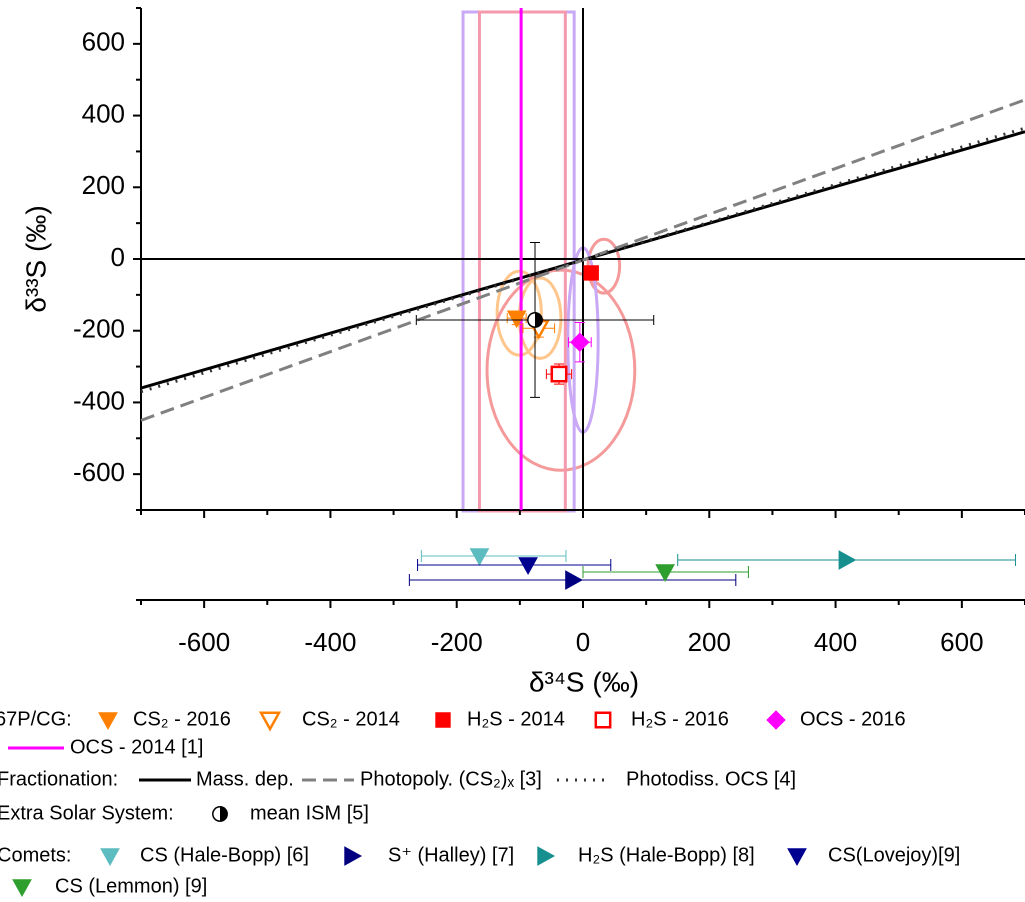 This screenshot has height=902, width=1025. What do you see at coordinates (309, 813) in the screenshot?
I see `legend-label: mean ISM [5]` at bounding box center [309, 813].